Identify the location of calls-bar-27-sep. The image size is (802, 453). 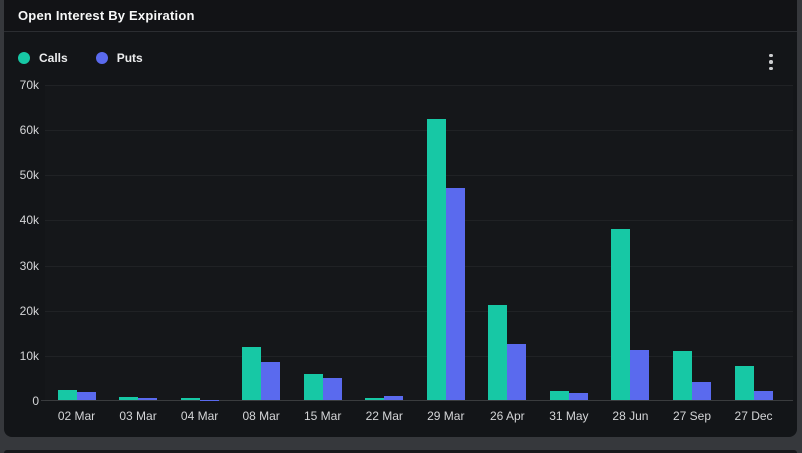
(682, 375).